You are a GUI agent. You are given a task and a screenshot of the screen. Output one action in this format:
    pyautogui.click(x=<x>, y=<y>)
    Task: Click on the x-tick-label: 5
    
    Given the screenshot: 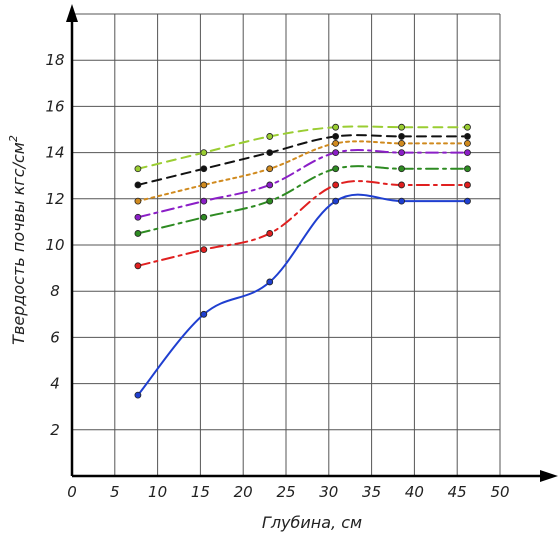 What is the action you would take?
    pyautogui.click(x=115, y=492)
    